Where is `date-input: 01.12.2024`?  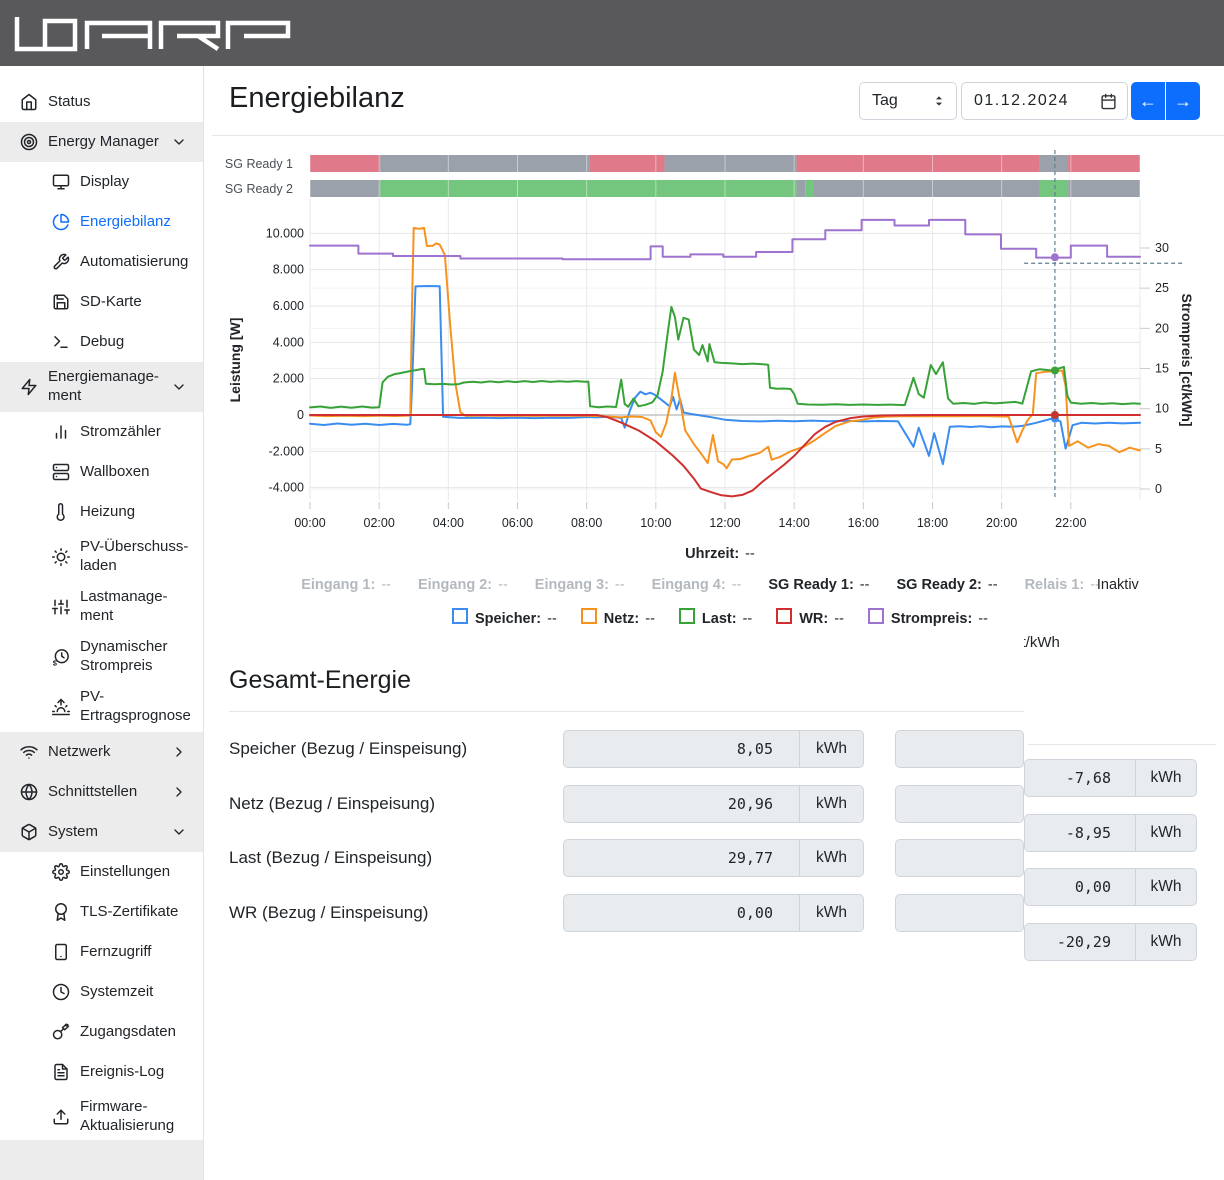 date-input: 01.12.2024 is located at coordinates (1044, 101).